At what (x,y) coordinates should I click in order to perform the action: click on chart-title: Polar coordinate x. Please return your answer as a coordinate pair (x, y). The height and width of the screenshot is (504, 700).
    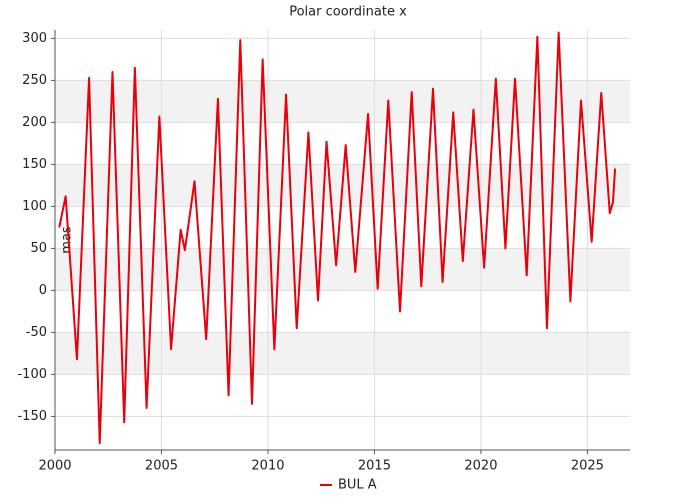
    Looking at the image, I should click on (348, 12).